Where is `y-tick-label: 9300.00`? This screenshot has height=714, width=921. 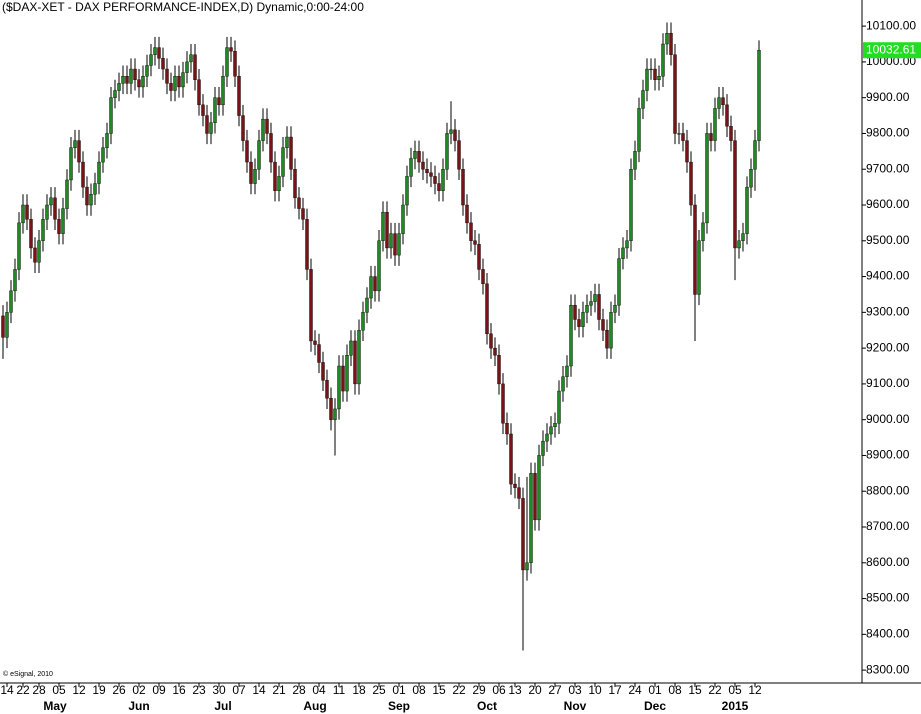
y-tick-label: 9300.00 is located at coordinates (888, 312).